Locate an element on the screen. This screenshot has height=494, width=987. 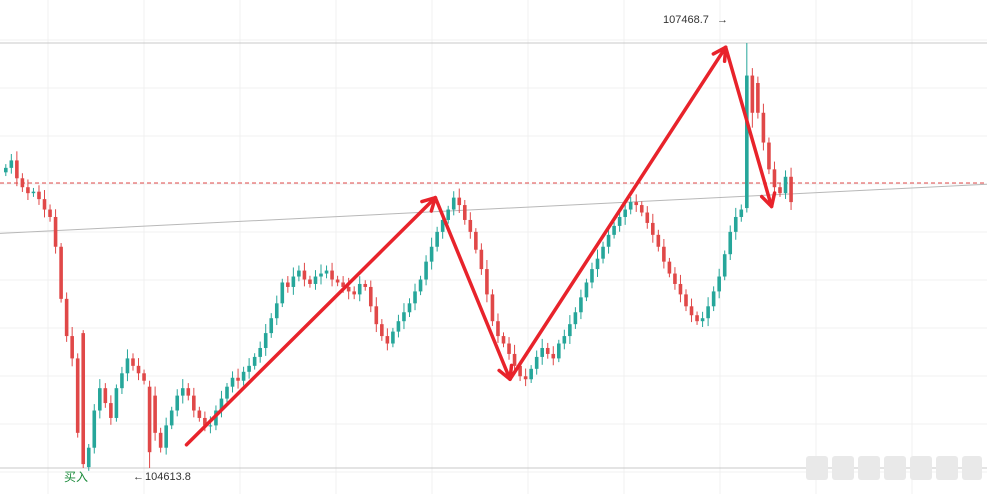
low-arrow-marker: ← is located at coordinates (138, 477).